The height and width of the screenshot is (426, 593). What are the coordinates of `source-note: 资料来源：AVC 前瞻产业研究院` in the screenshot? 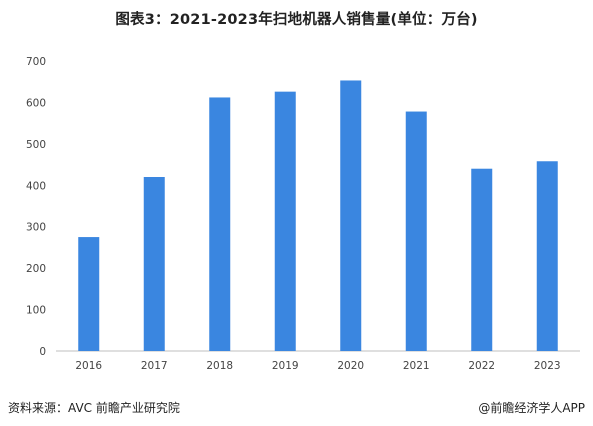 It's located at (94, 408).